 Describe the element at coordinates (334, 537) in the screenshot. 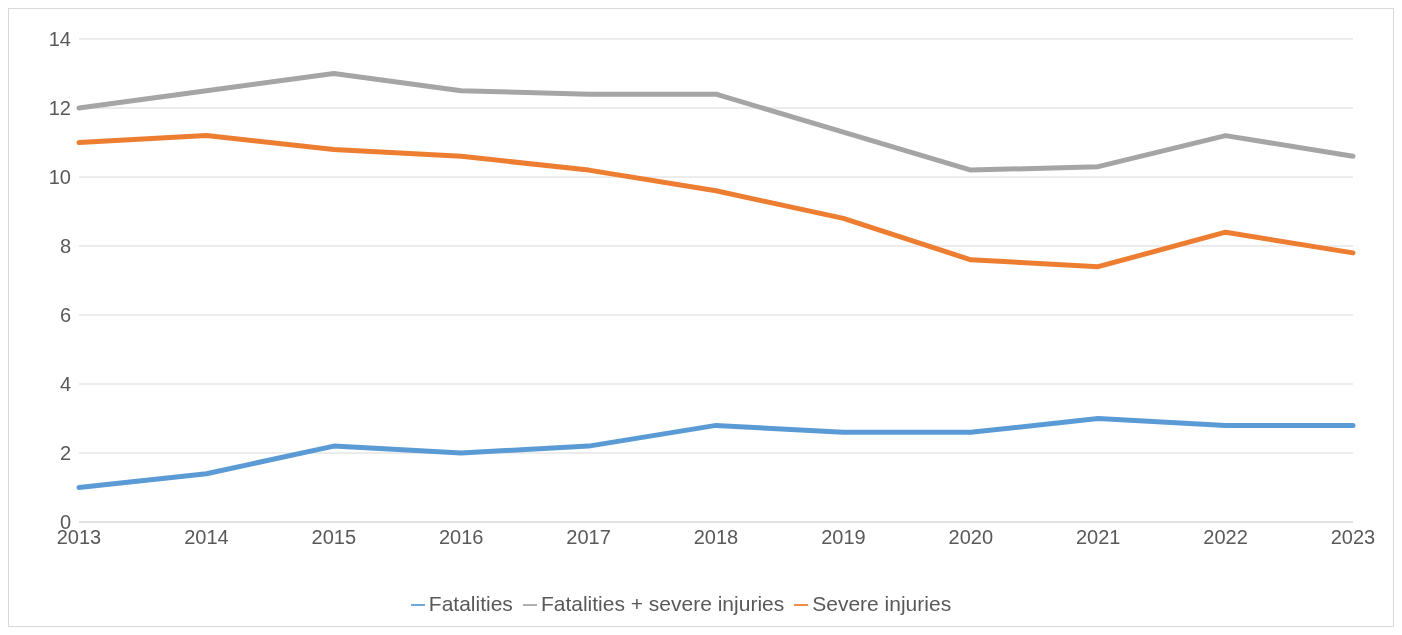

I see `x-tick-label: 2015` at that location.